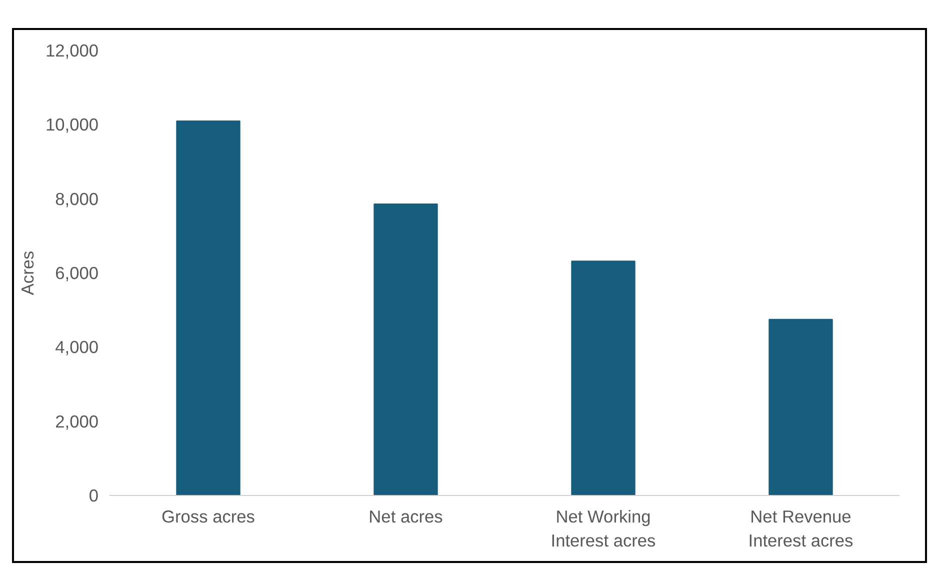 Image resolution: width=931 pixels, height=570 pixels. What do you see at coordinates (72, 50) in the screenshot?
I see `y-tick-label: 12,000` at bounding box center [72, 50].